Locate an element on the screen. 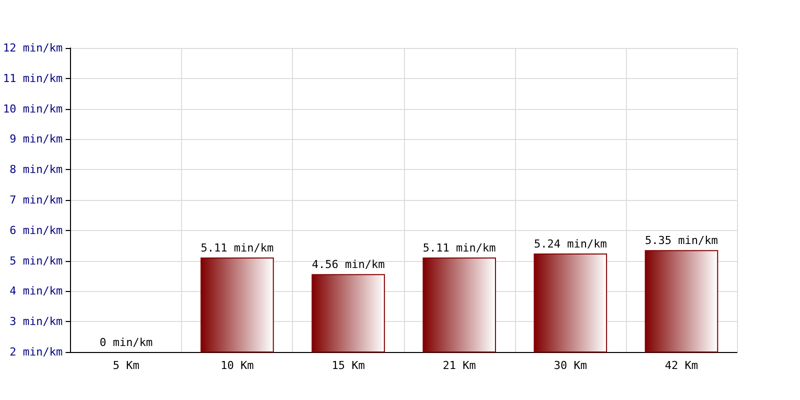 The width and height of the screenshot is (800, 400). x-tick-label: 10 Km is located at coordinates (237, 365).